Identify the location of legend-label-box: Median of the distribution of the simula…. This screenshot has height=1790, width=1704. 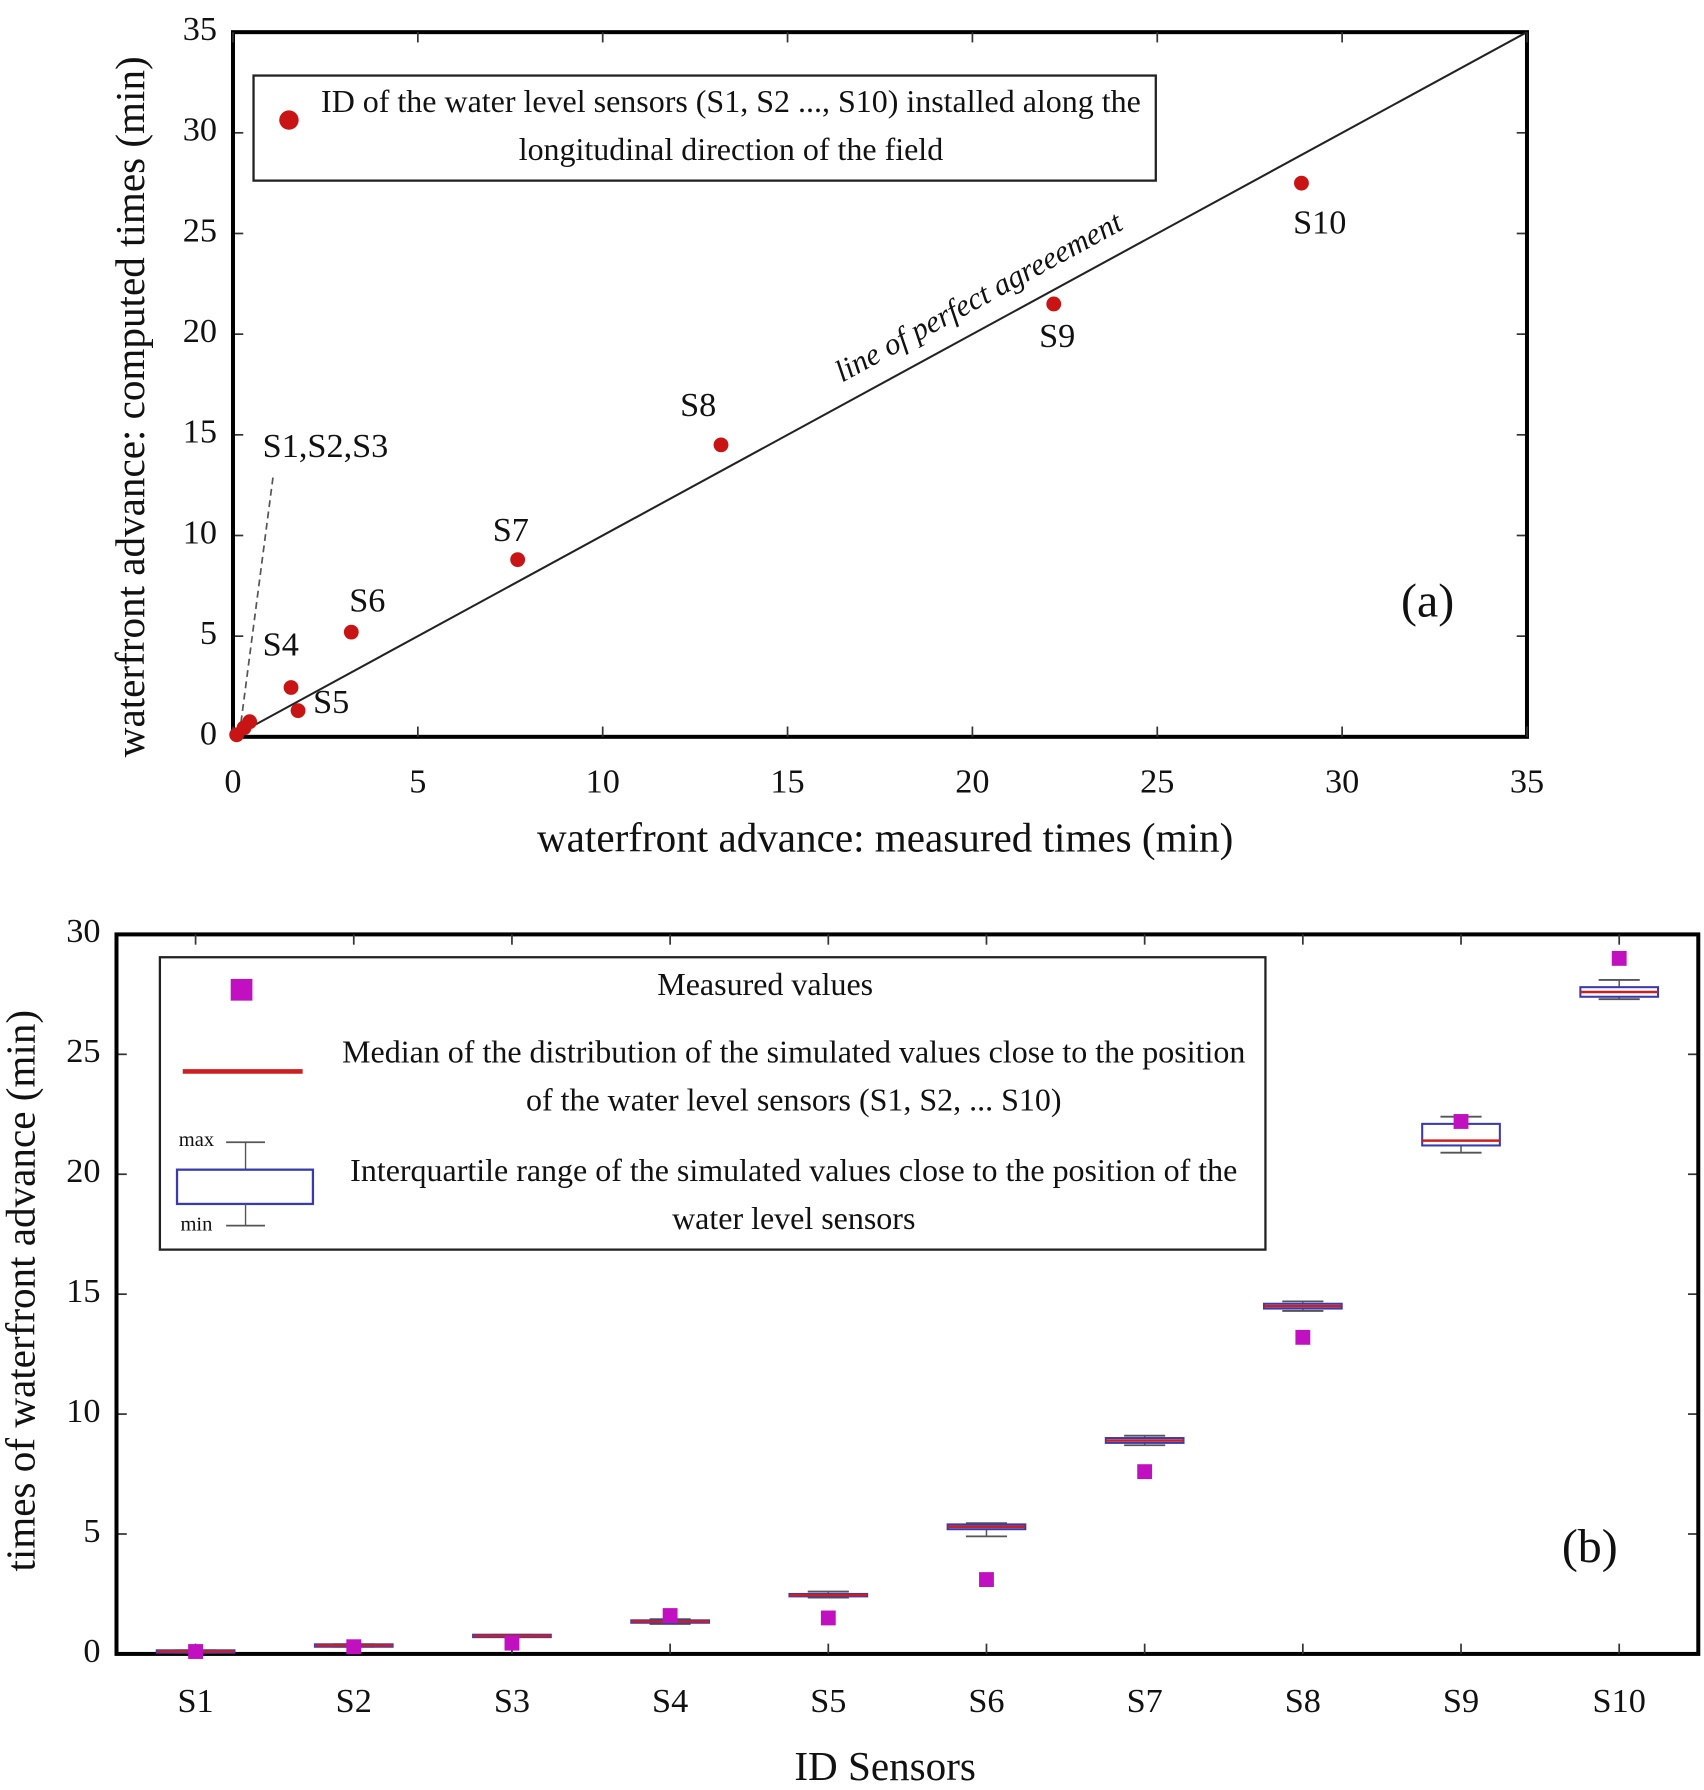
(794, 1076).